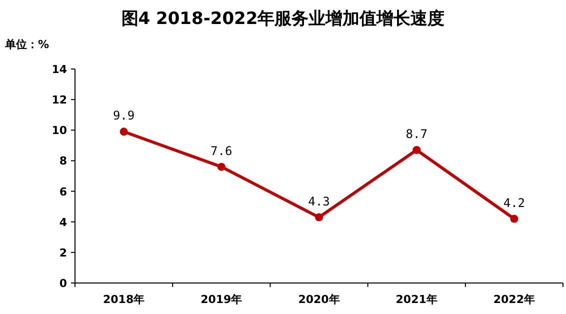  What do you see at coordinates (63, 283) in the screenshot?
I see `y-tick-label: 0` at bounding box center [63, 283].